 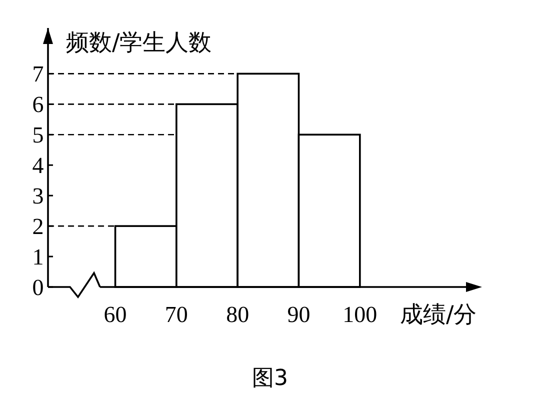 I want to click on caption: 图3, so click(x=270, y=378).